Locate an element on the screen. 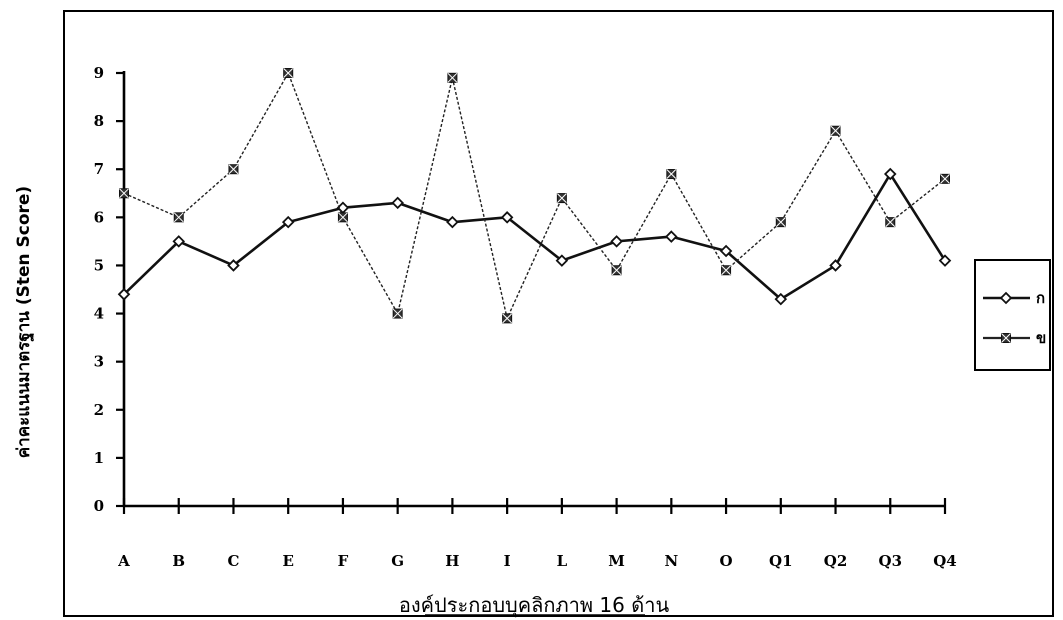 The width and height of the screenshot is (1063, 620). y-tick-label: 7 is located at coordinates (99, 169).